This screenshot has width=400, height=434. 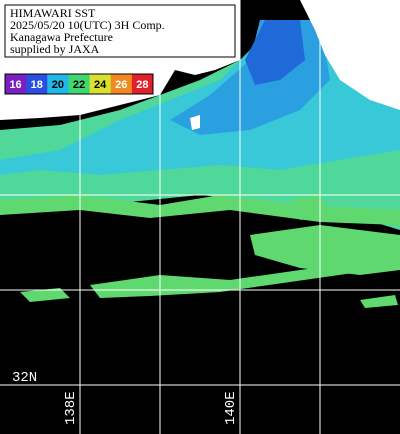 I want to click on colorbar-border, so click(x=79, y=84).